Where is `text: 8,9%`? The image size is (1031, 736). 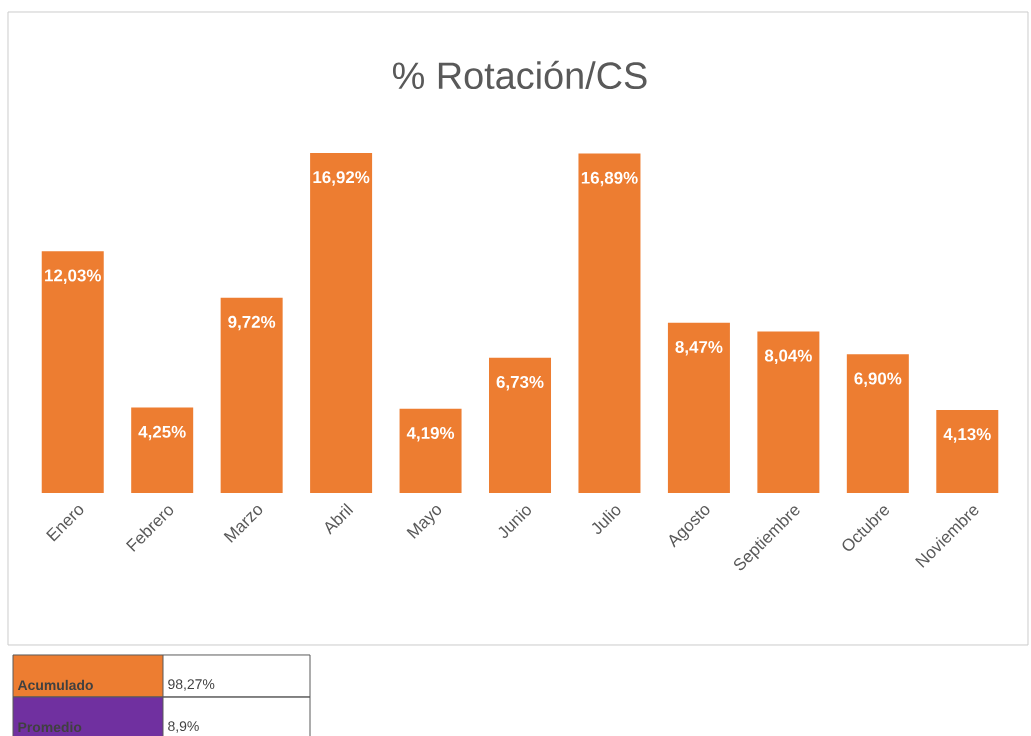
text: 8,9% is located at coordinates (183, 727).